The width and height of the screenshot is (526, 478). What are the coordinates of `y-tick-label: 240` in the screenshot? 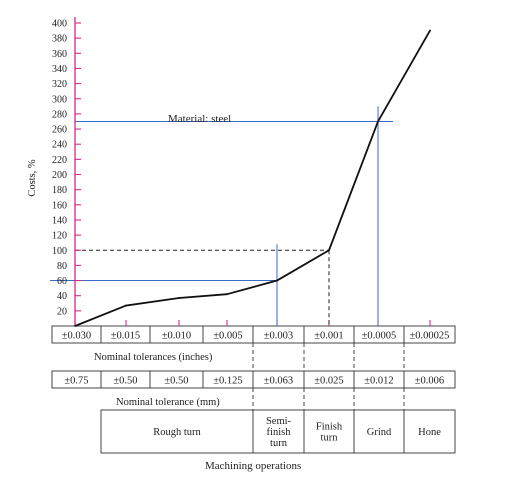 It's located at (59, 145).